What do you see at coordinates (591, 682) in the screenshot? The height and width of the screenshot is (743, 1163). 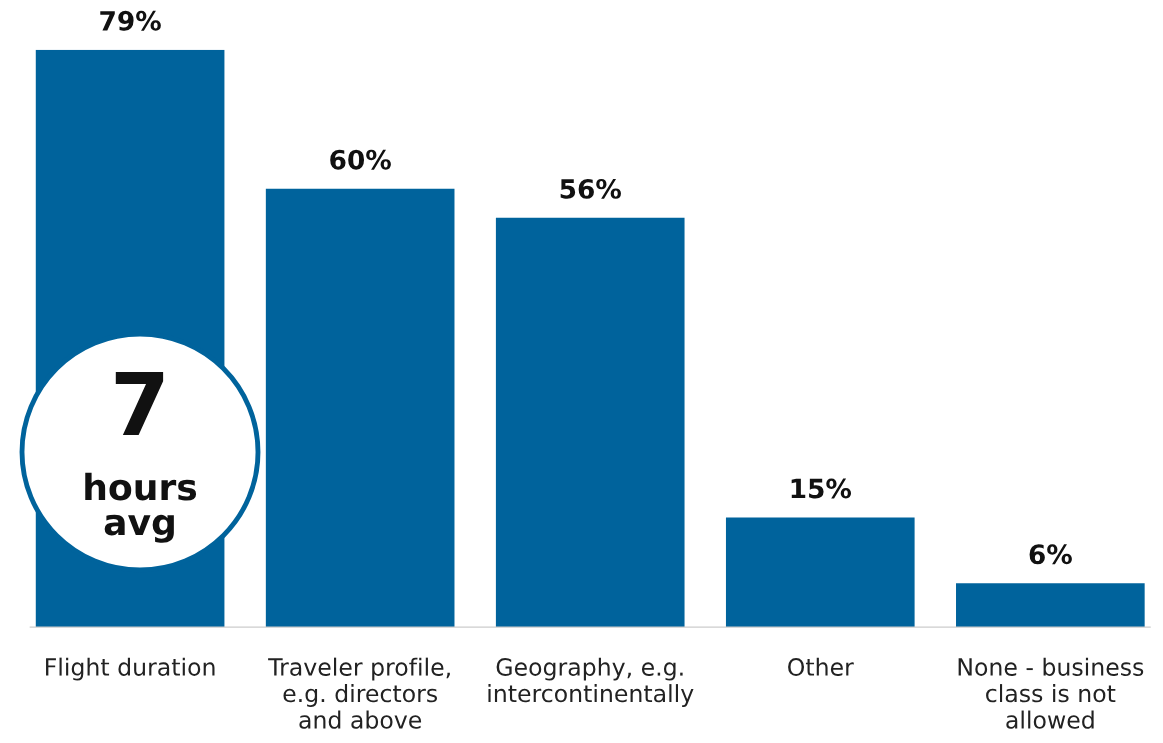 I see `x-tick-label: Geography, e.g. intercontinentally` at bounding box center [591, 682].